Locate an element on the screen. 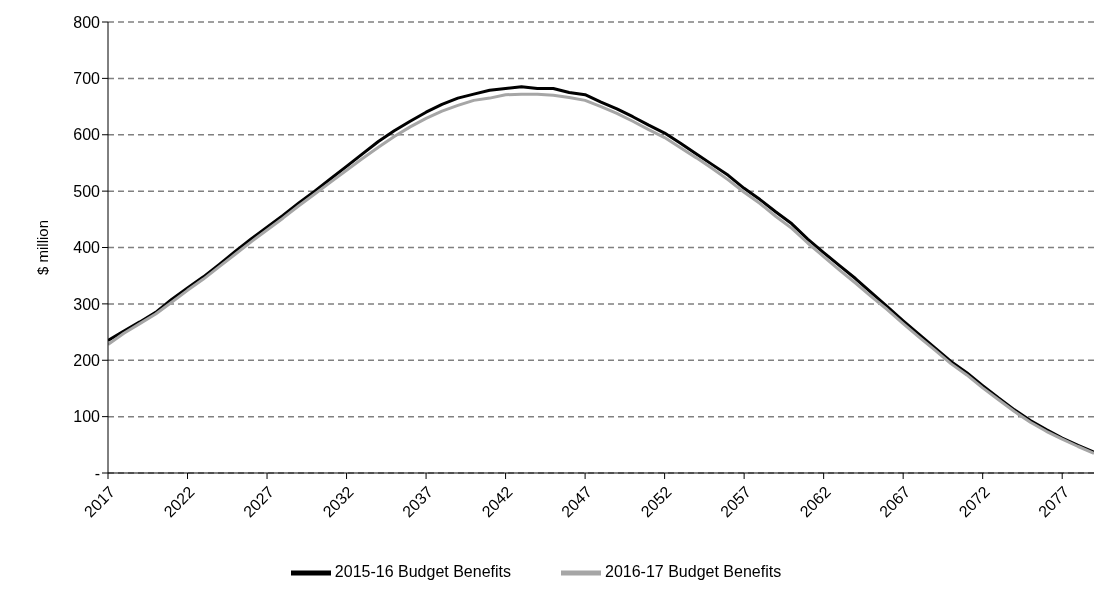 The image size is (1102, 609). y-tick-label: 100 is located at coordinates (87, 417).